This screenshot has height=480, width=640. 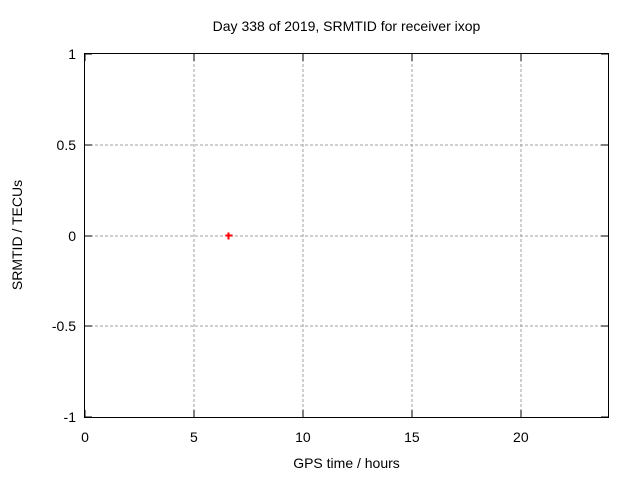 What do you see at coordinates (72, 54) in the screenshot?
I see `y-tick-label: 1` at bounding box center [72, 54].